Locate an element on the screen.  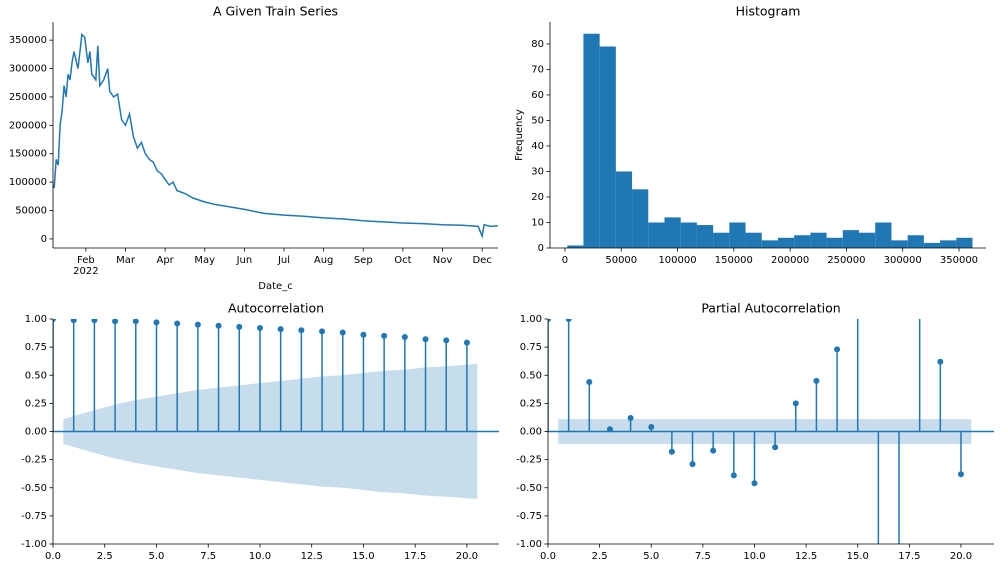
y-tick-label: 1.00 is located at coordinates (531, 319).